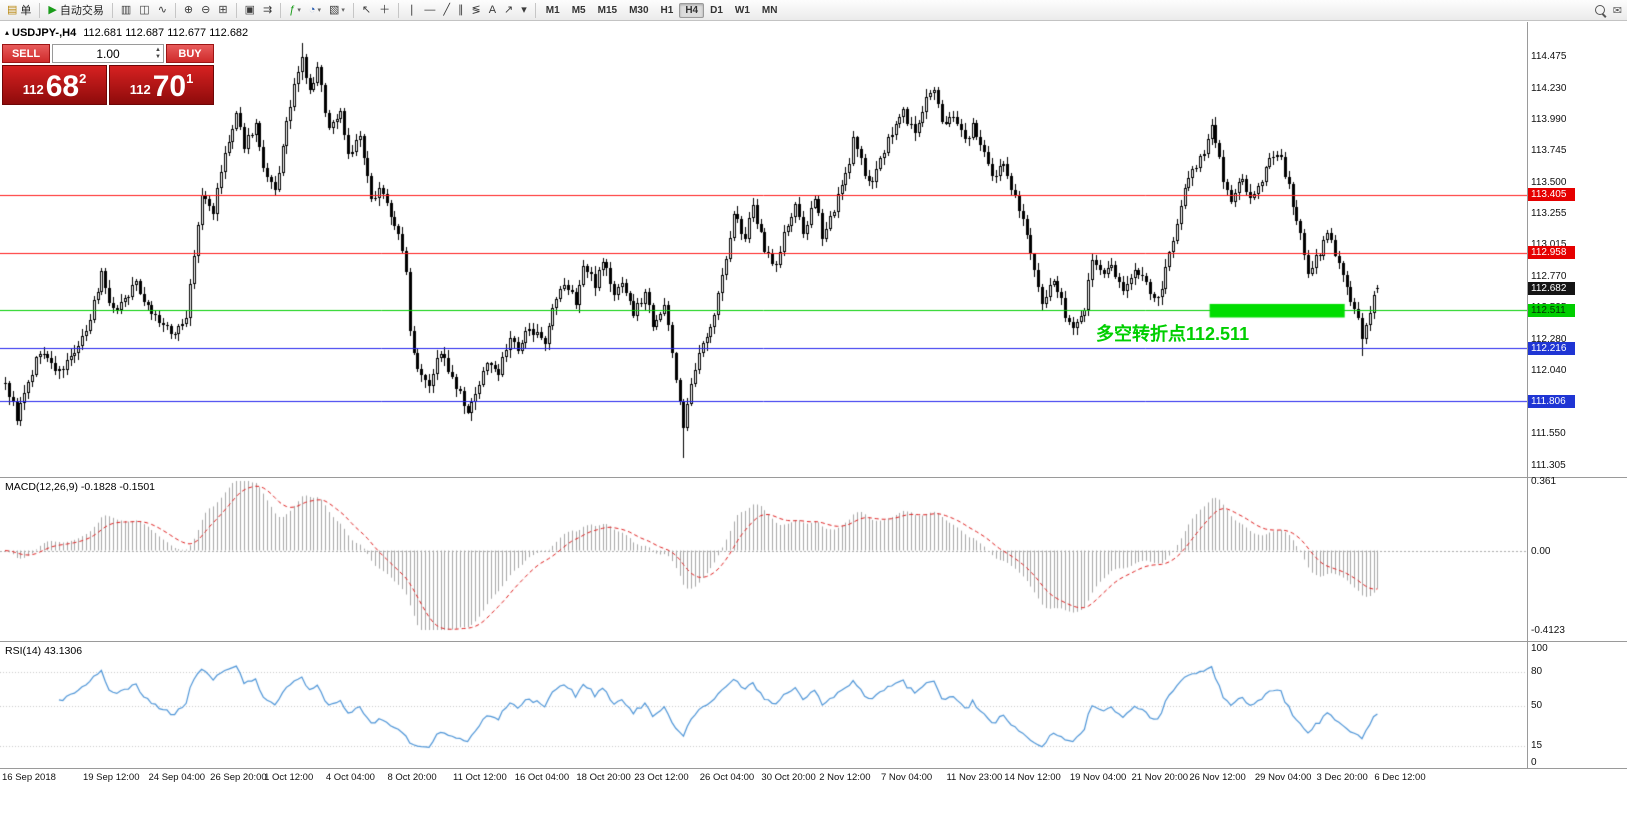 This screenshot has width=1627, height=815. What do you see at coordinates (1541, 551) in the screenshot?
I see `macd-axis-label: 0.00` at bounding box center [1541, 551].